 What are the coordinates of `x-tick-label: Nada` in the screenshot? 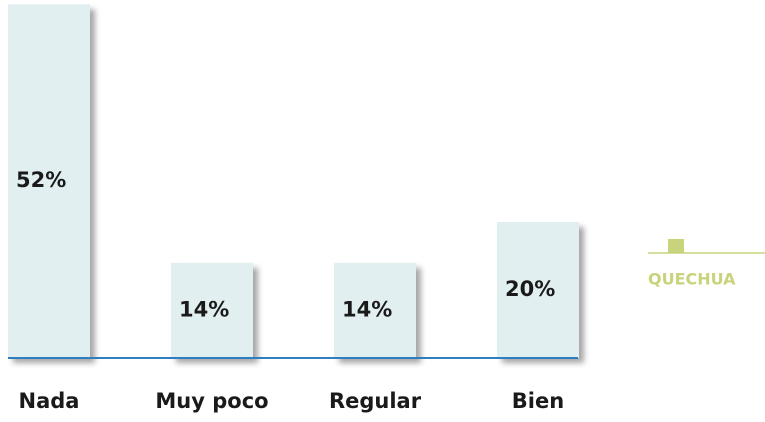 It's located at (49, 401).